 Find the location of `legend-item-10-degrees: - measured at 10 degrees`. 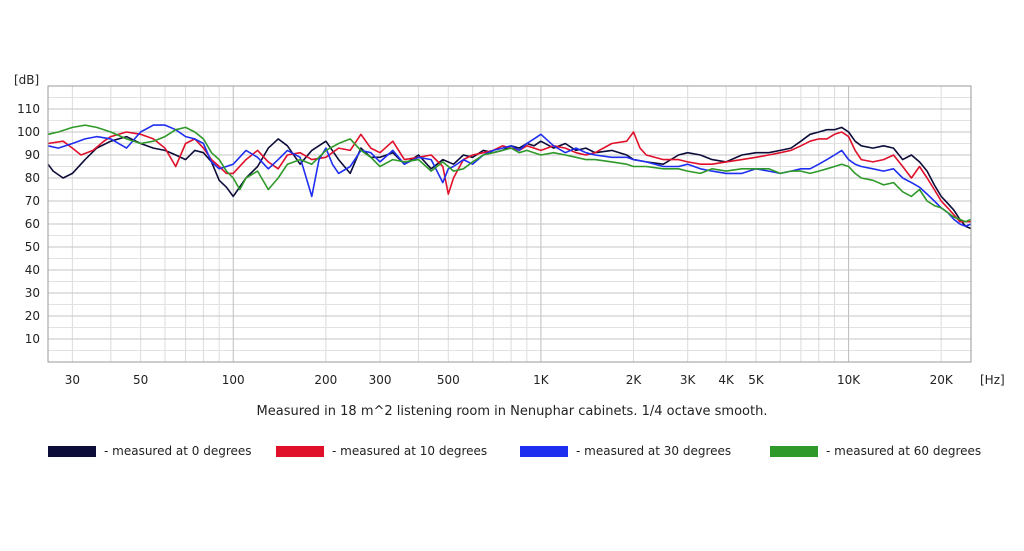

legend-item-10-degrees: - measured at 10 degrees is located at coordinates (381, 451).